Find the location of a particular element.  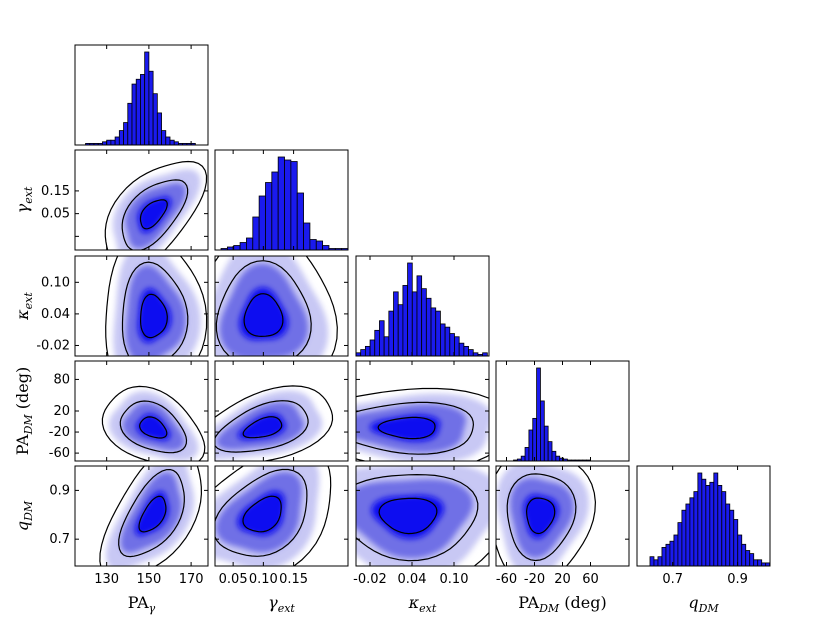

panel-kappa_ext-vs-pa_dm is located at coordinates (422, 411).